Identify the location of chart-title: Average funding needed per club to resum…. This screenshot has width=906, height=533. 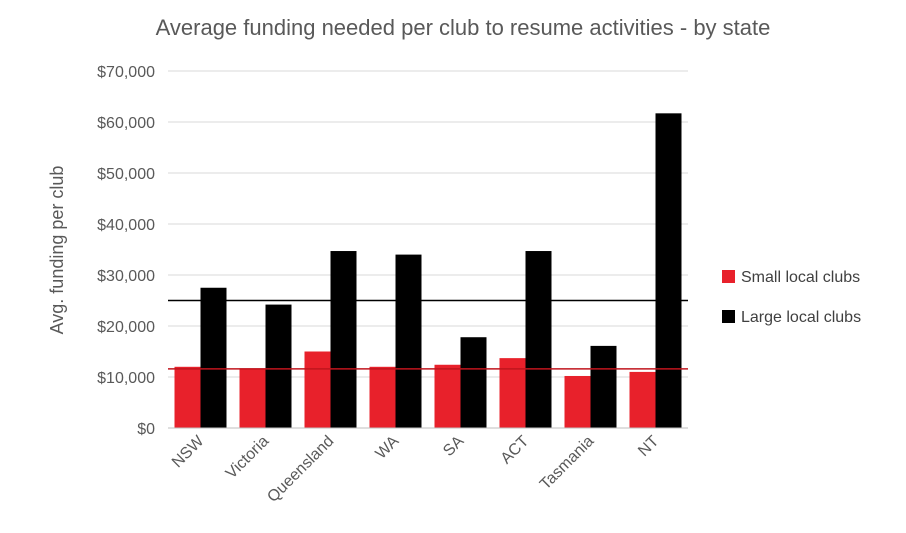
(463, 27).